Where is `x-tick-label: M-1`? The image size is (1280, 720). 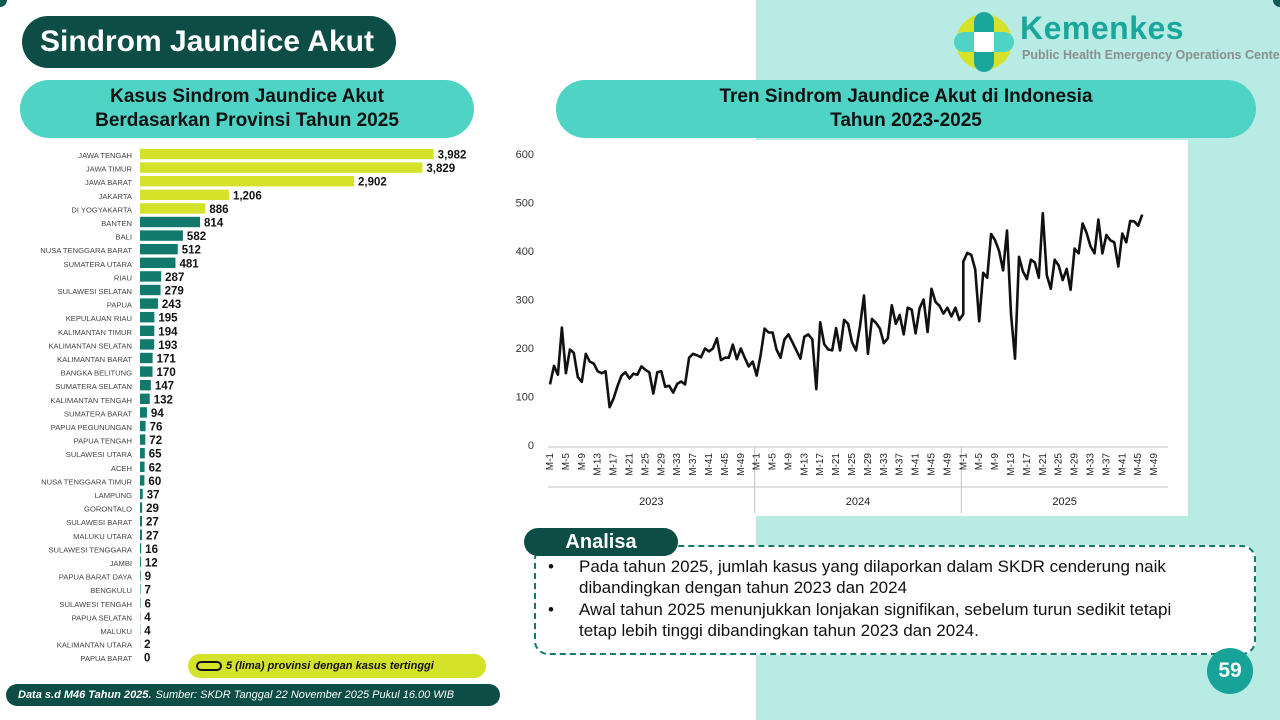
x-tick-label: M-1 is located at coordinates (550, 462).